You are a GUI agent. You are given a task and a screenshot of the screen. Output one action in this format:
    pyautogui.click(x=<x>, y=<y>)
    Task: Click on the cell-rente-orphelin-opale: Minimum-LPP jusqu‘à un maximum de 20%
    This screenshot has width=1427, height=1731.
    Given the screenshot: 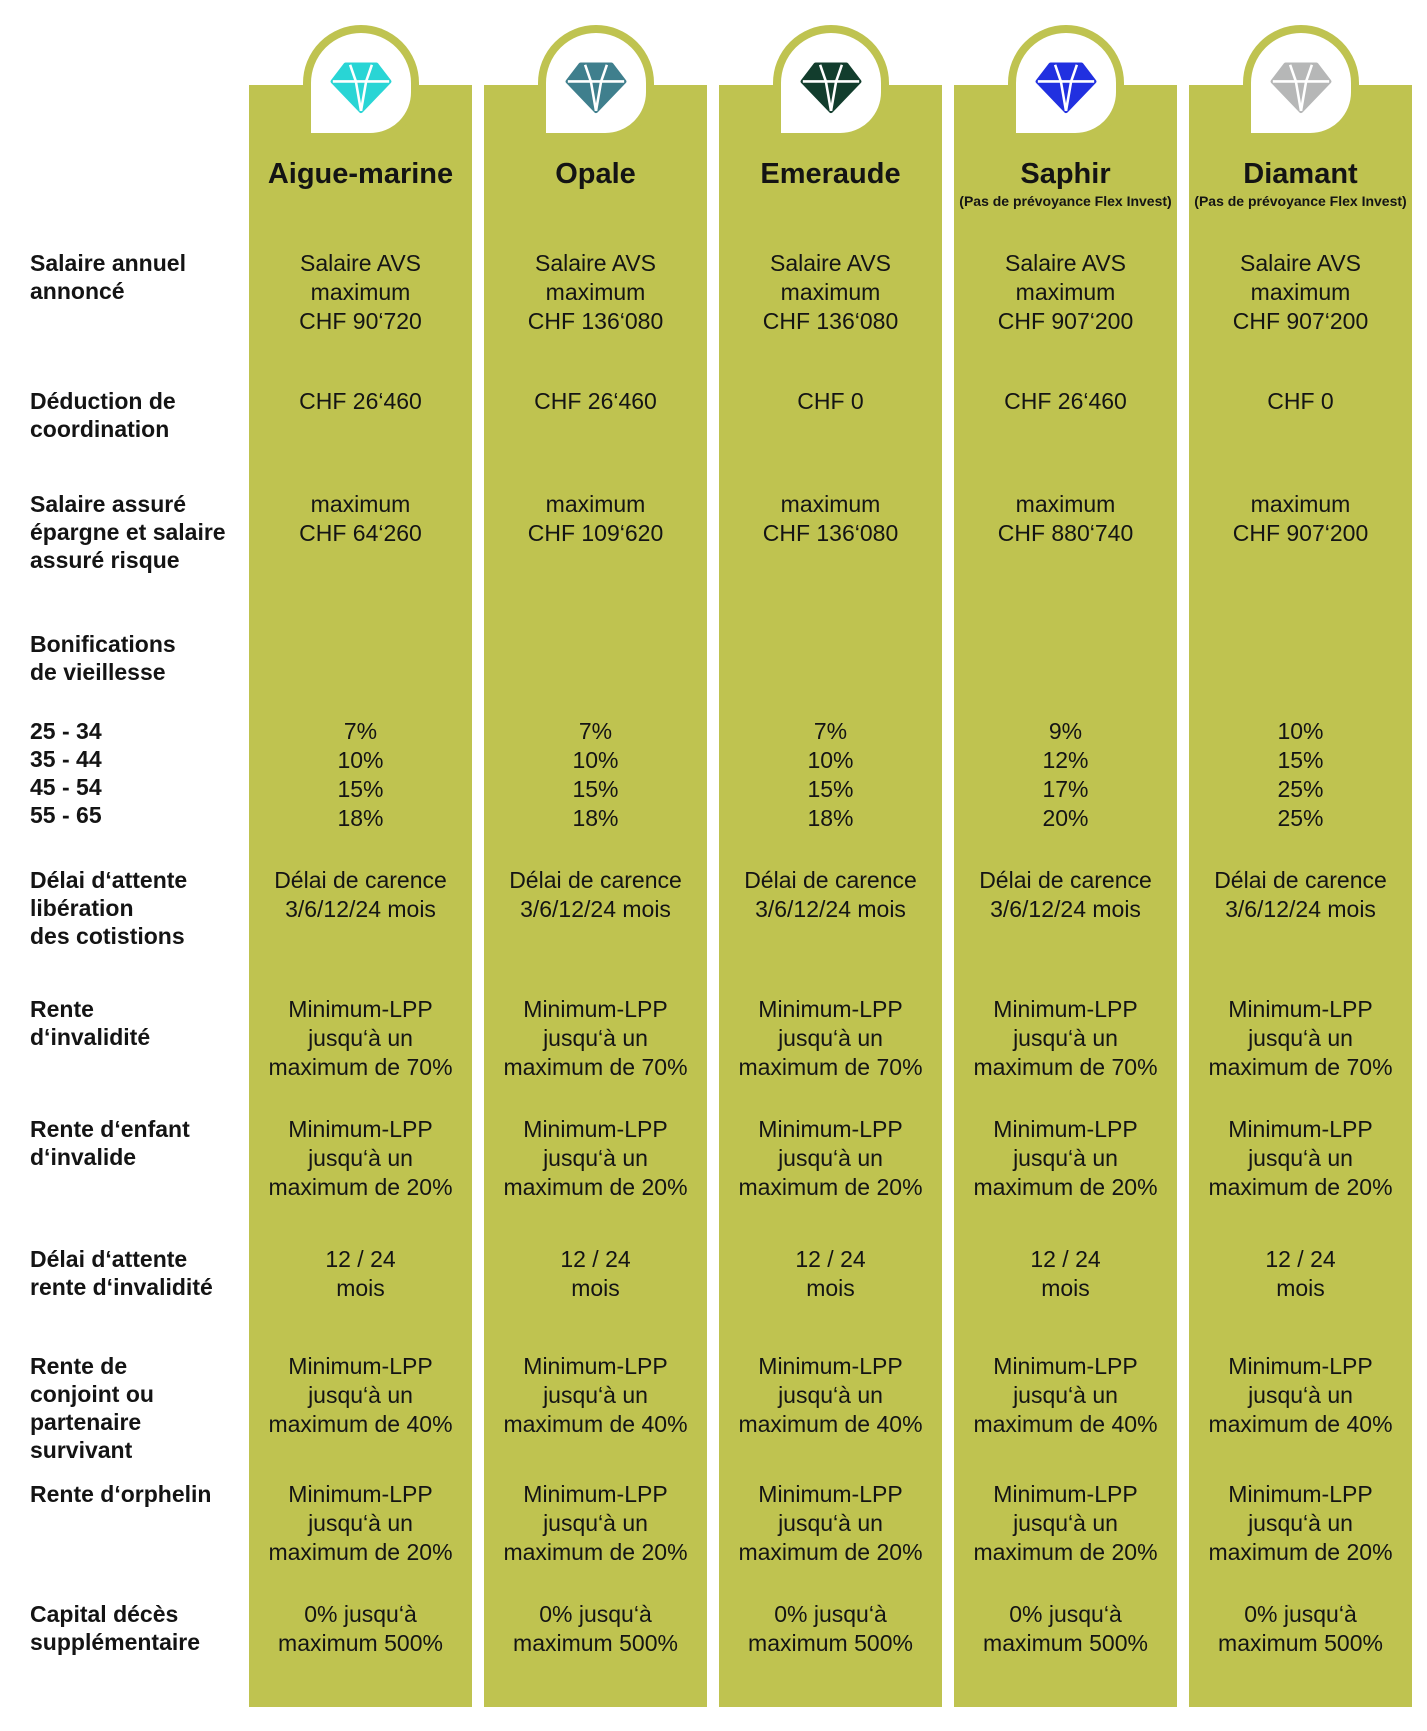 What is the action you would take?
    pyautogui.click(x=595, y=1523)
    